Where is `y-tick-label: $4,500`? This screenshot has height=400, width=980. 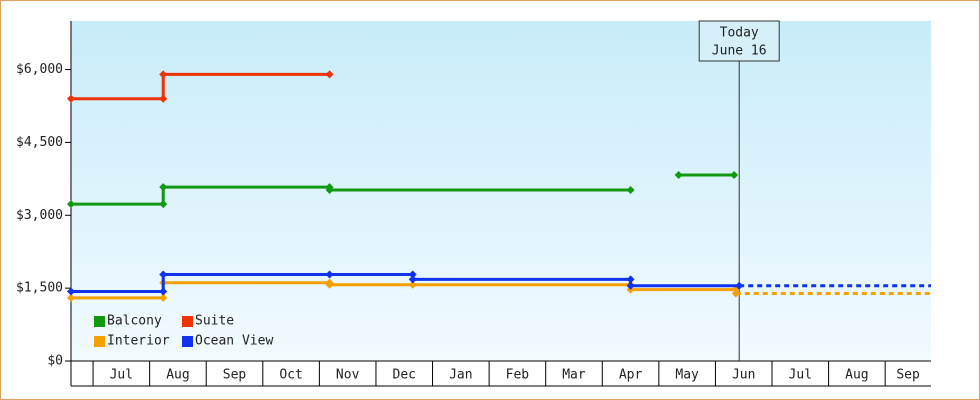 y-tick-label: $4,500 is located at coordinates (39, 142).